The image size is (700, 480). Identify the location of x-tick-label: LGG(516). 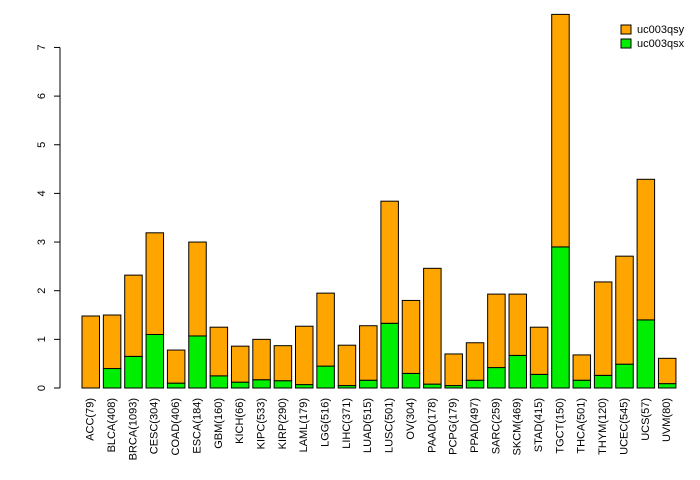
(326, 422).